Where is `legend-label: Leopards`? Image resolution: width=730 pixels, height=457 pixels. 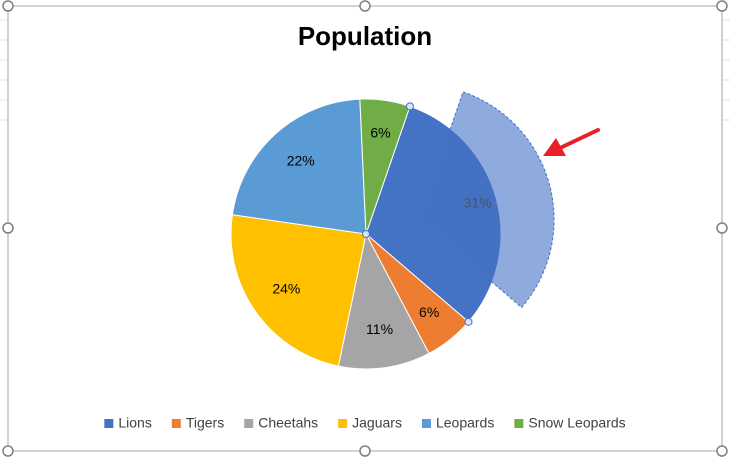 legend-label: Leopards is located at coordinates (465, 423).